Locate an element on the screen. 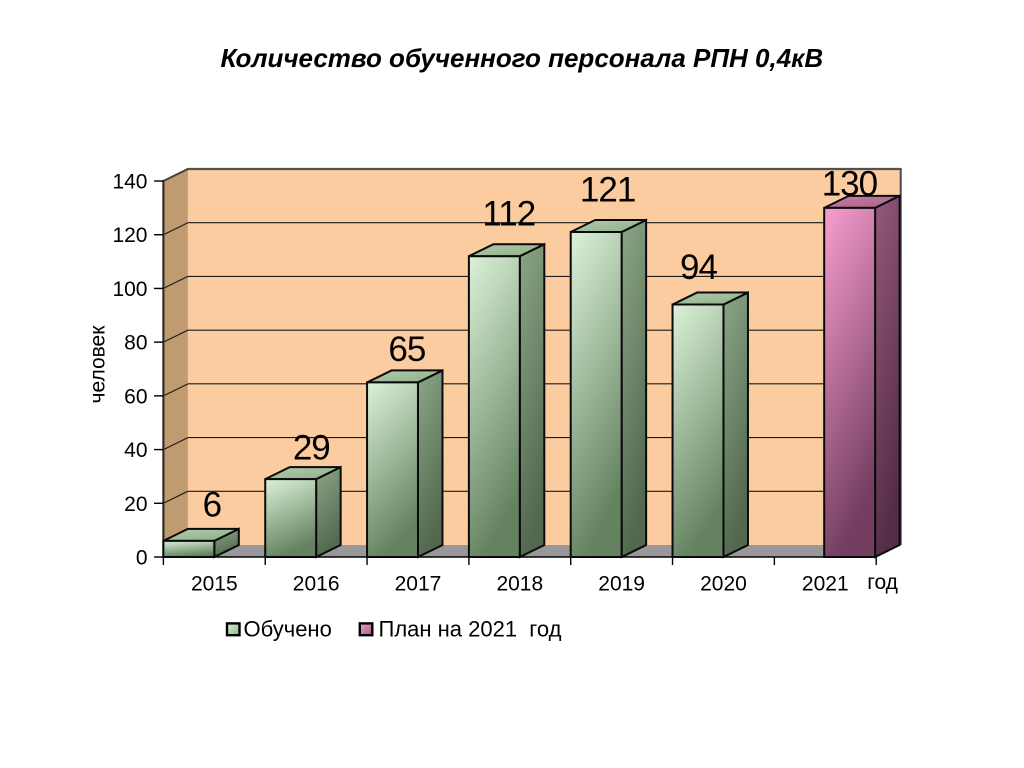 This screenshot has height=768, width=1024. svg-text: 0 is located at coordinates (142, 558).